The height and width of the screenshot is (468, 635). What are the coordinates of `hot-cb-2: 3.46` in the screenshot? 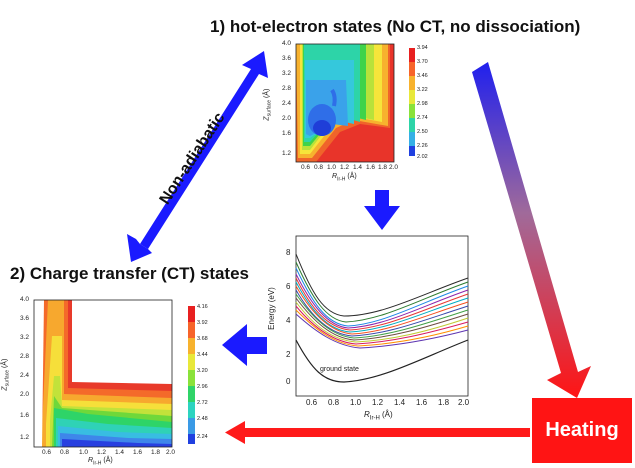 It's located at (422, 76).